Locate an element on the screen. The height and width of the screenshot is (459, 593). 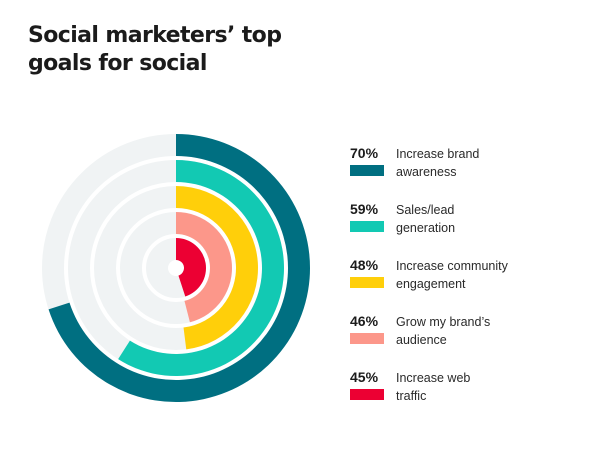
chart-title-line-2: goals for social is located at coordinates (117, 63).